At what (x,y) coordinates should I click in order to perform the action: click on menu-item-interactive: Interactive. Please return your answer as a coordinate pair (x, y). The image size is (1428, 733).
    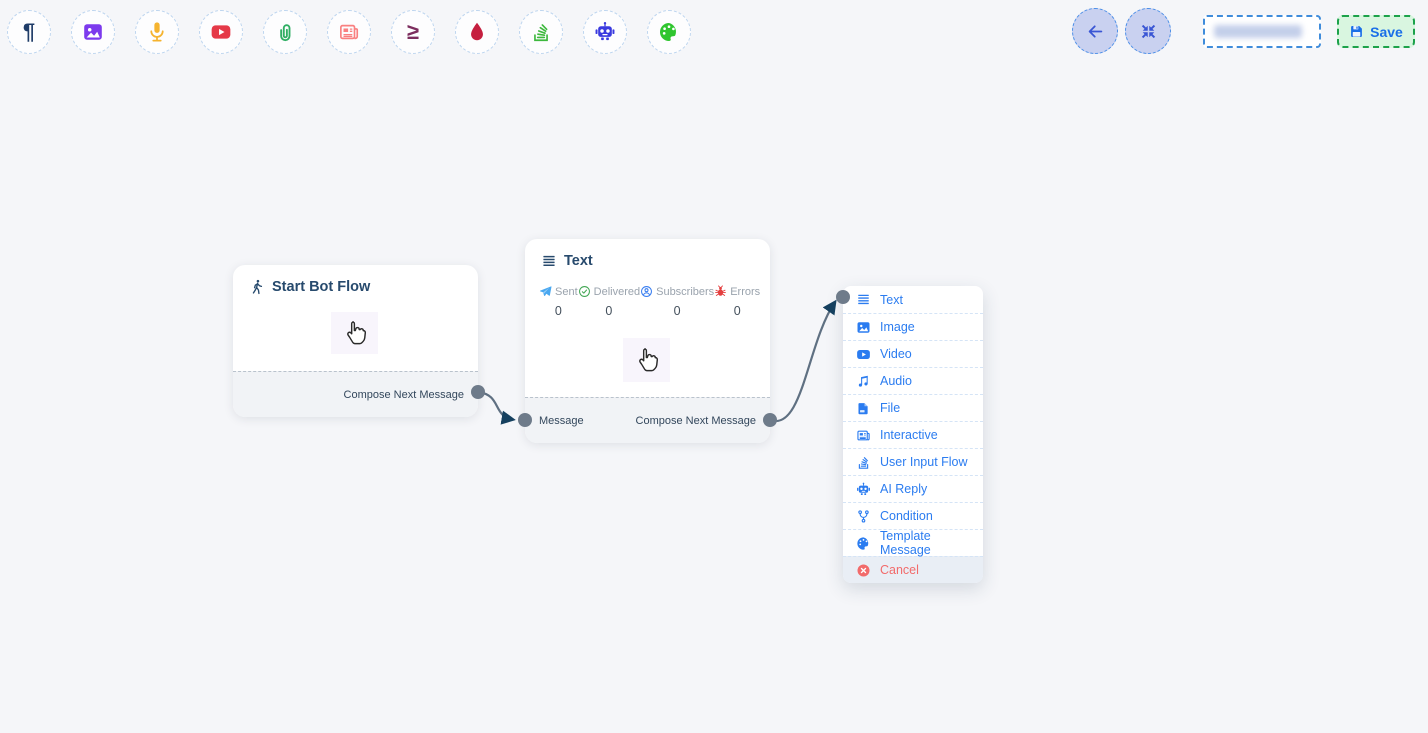
    Looking at the image, I should click on (913, 434).